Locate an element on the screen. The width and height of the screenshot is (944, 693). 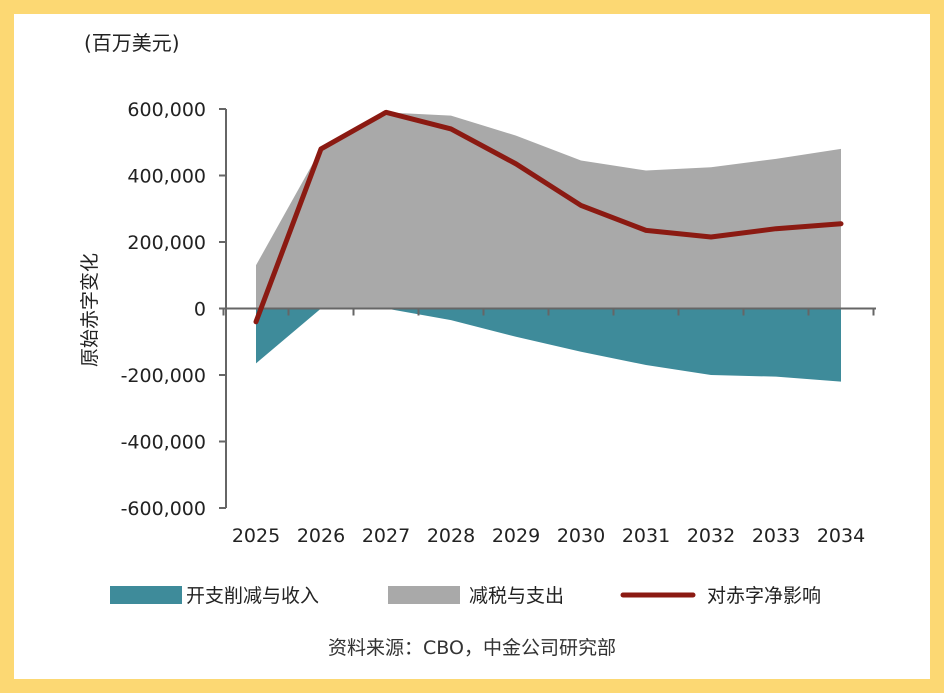
legend: 开支削减与收入 减税与支出 对赤字净影响 is located at coordinates (465, 596).